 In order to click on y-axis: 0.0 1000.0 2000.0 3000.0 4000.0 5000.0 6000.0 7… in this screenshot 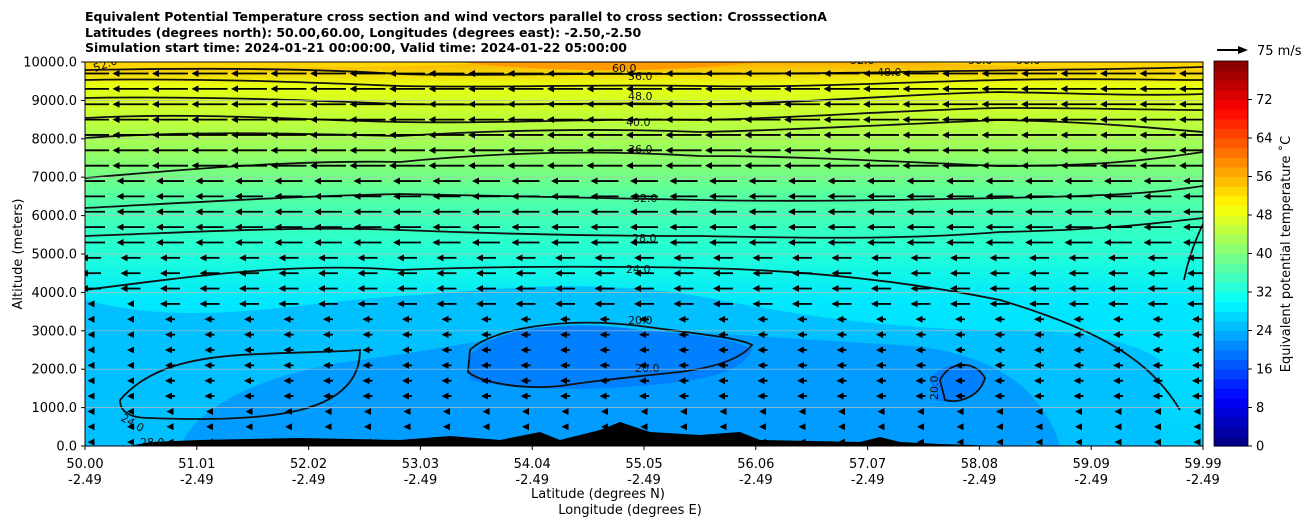, I will do `click(54, 255)`.